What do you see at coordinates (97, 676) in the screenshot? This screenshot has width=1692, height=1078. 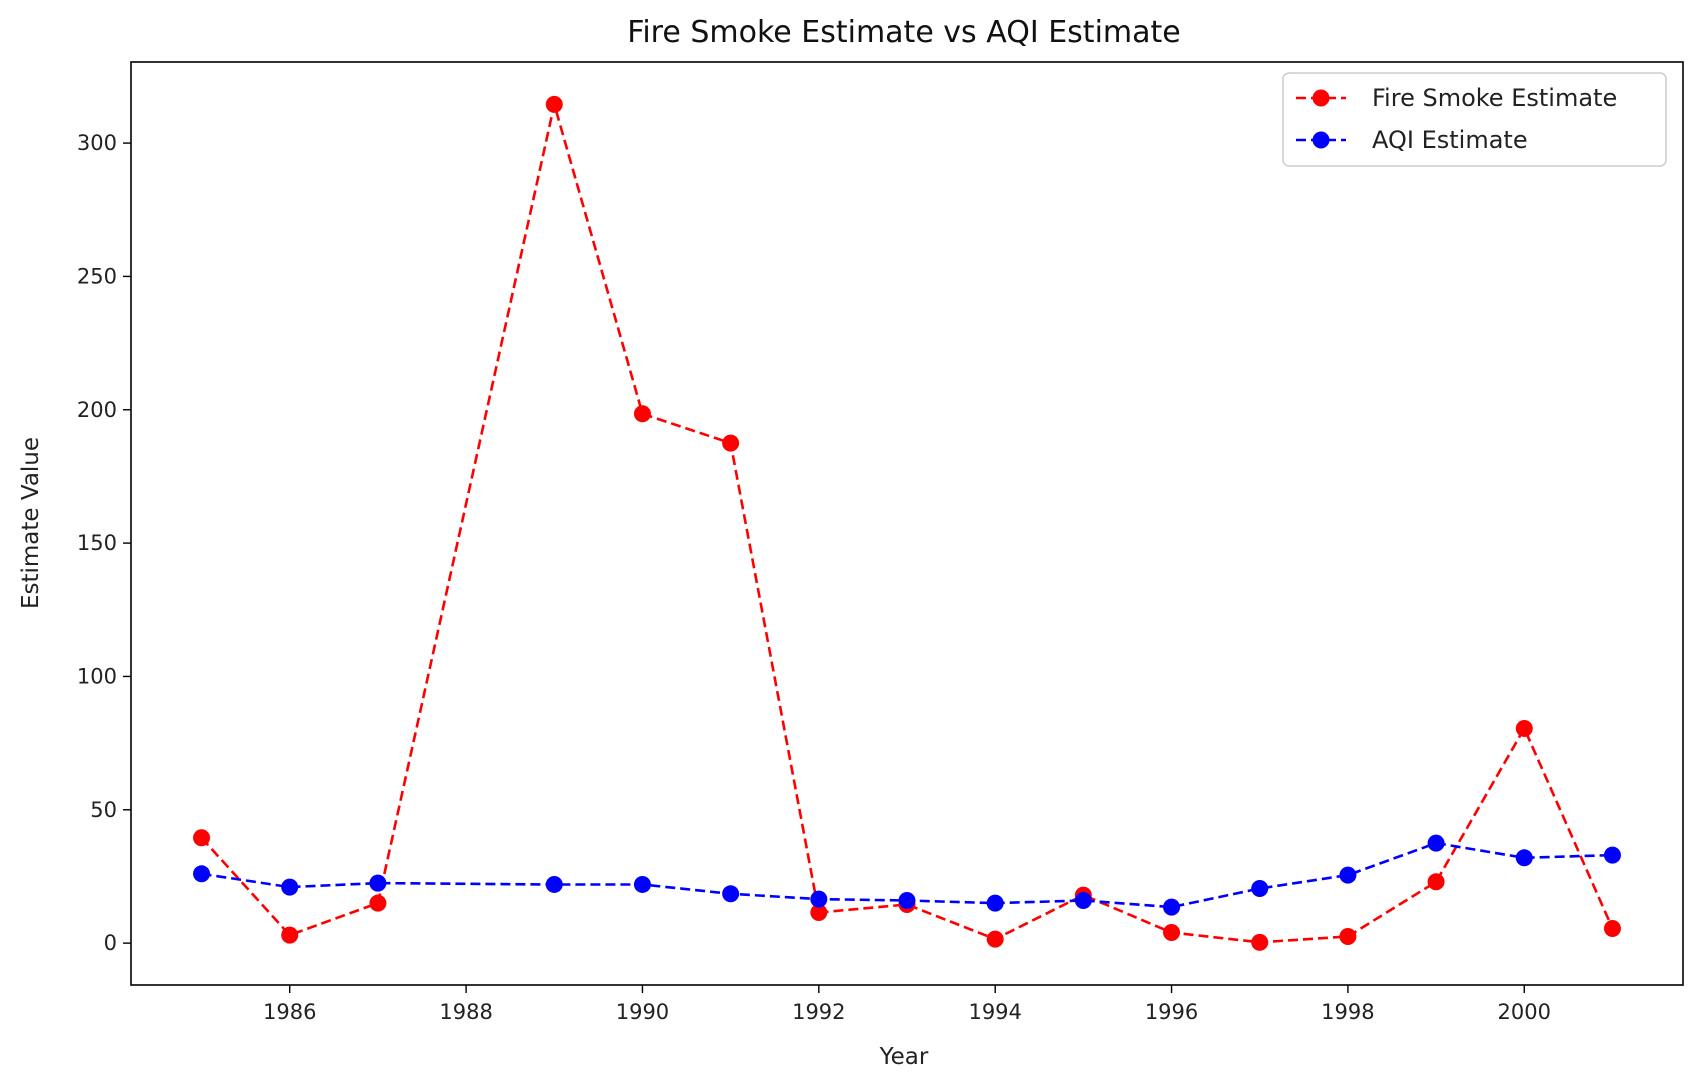 I see `y-tick-label: 100` at bounding box center [97, 676].